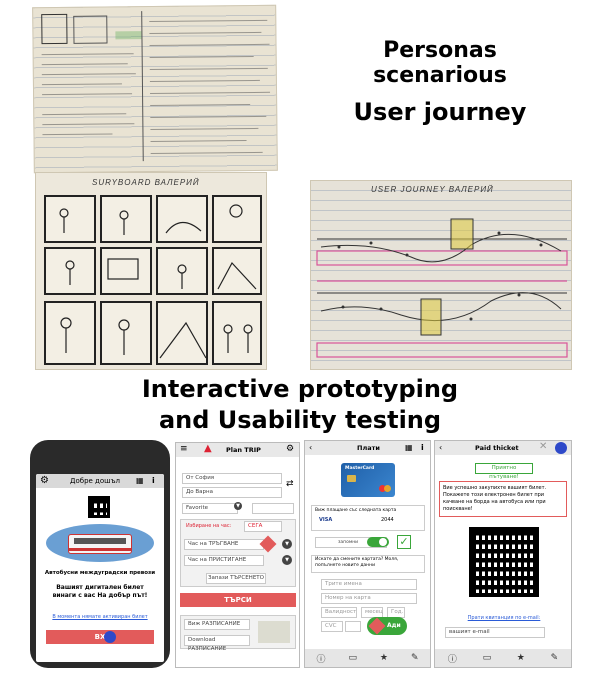  Describe the element at coordinates (300, 420) in the screenshot. I see `heading-usability-testing: and Usability testing` at that location.